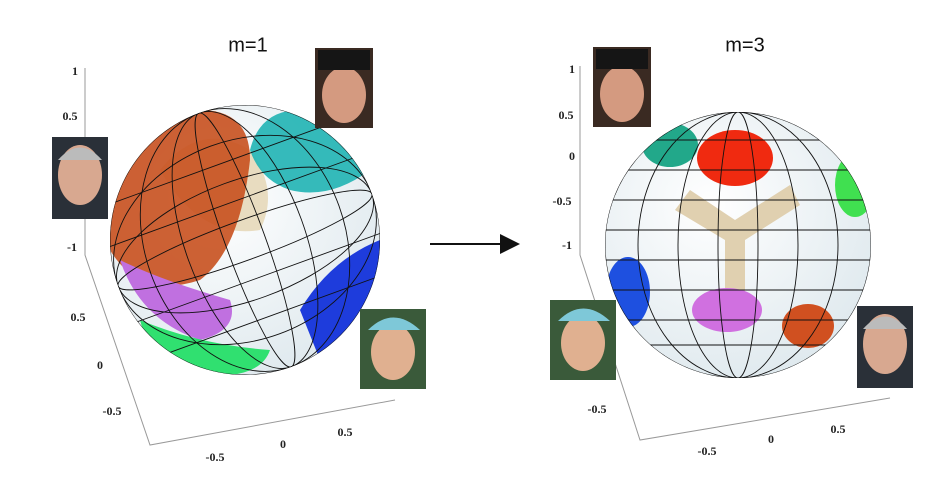 The width and height of the screenshot is (950, 486). Describe the element at coordinates (247, 45) in the screenshot. I see `panel-title: m=1` at that location.